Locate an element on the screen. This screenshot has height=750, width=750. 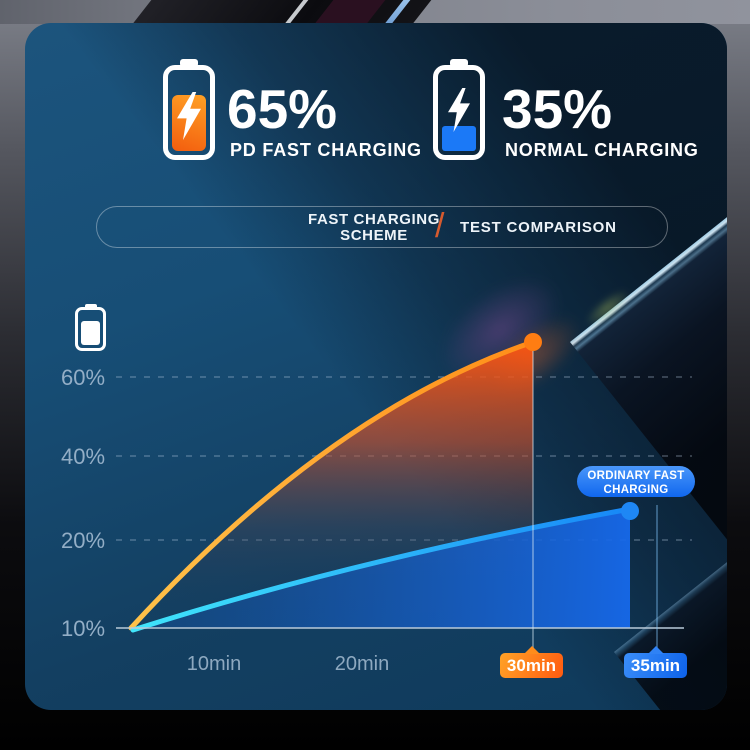
tab-fast-charging-scheme: FAST CHARGING SCHEME is located at coordinates (374, 228).